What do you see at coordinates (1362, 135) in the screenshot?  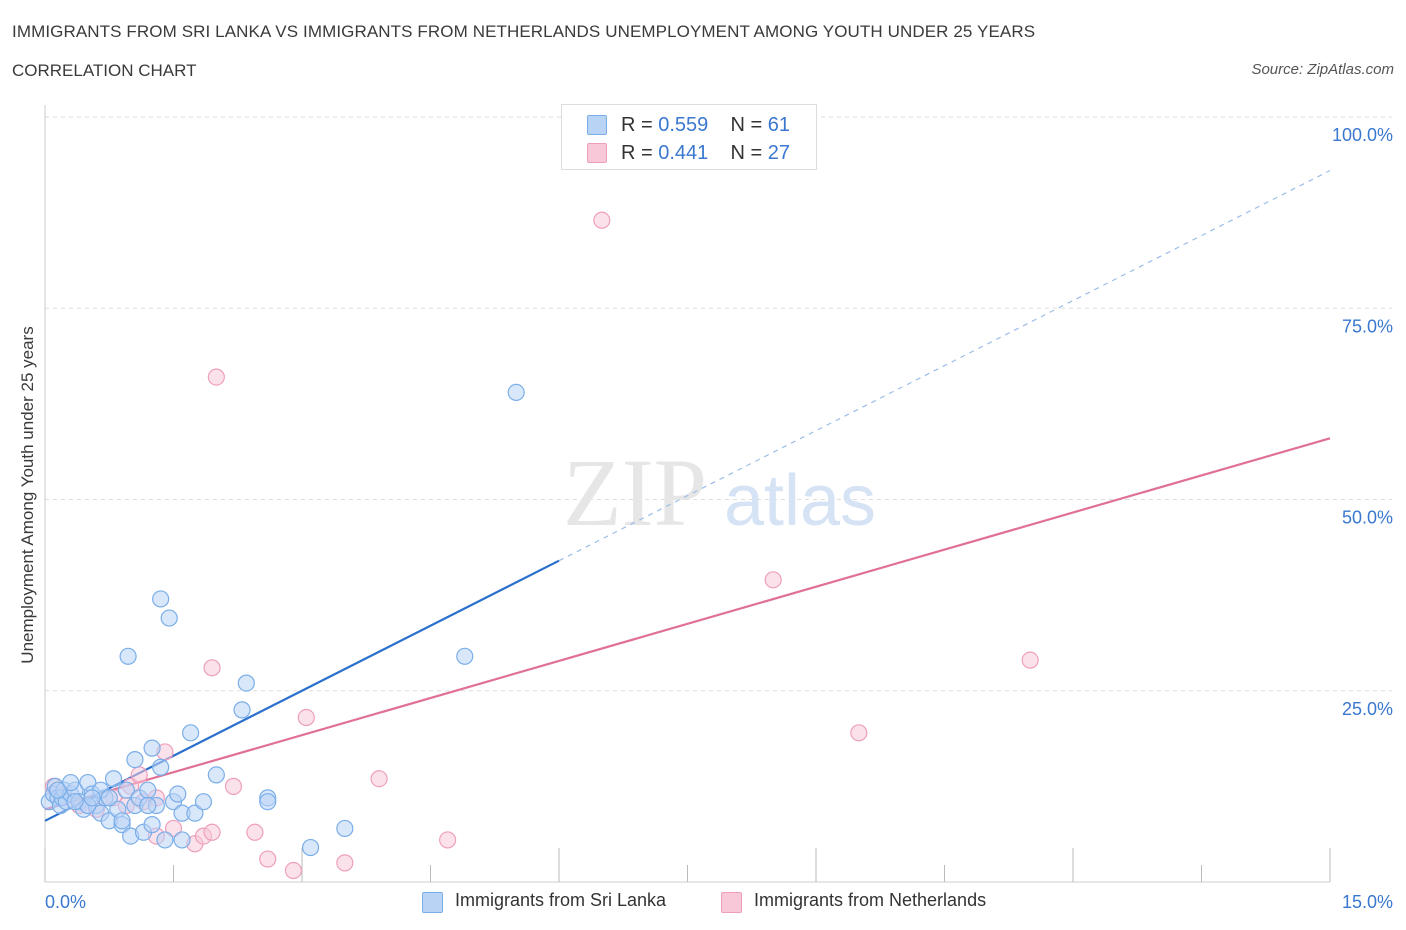 I see `y-tick-label: 100.0%` at bounding box center [1362, 135].